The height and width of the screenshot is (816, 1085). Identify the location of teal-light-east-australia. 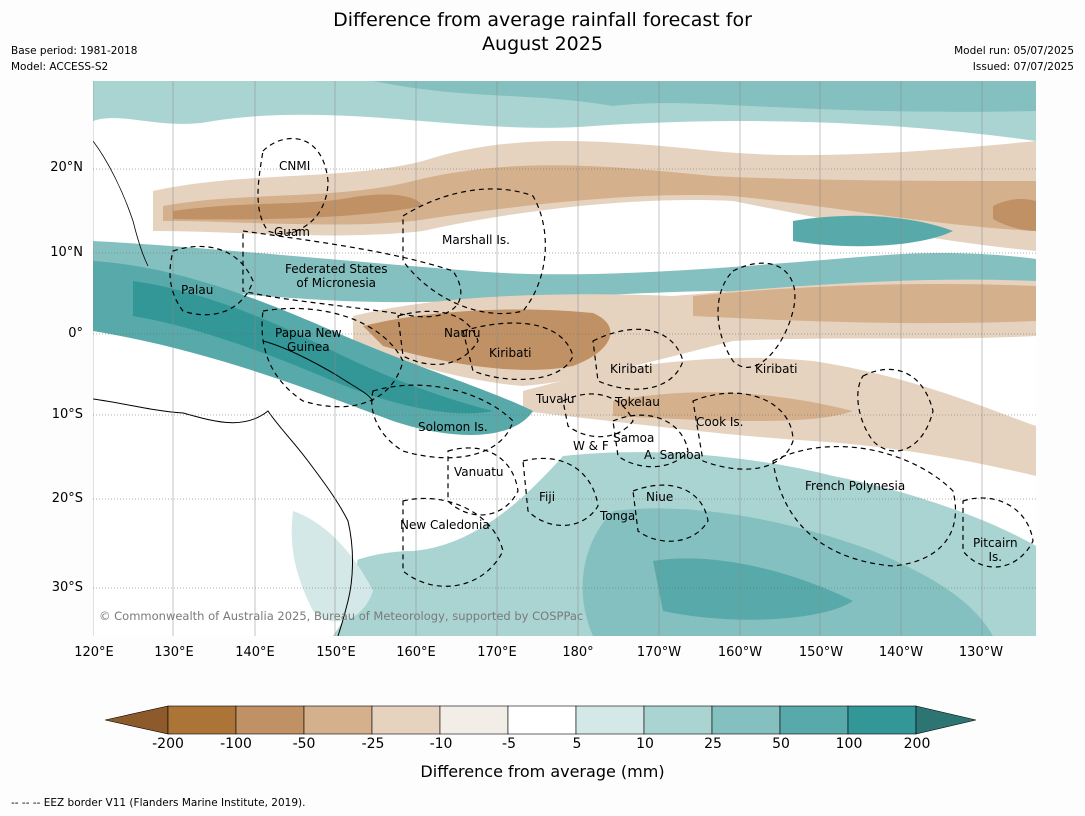
(332, 566).